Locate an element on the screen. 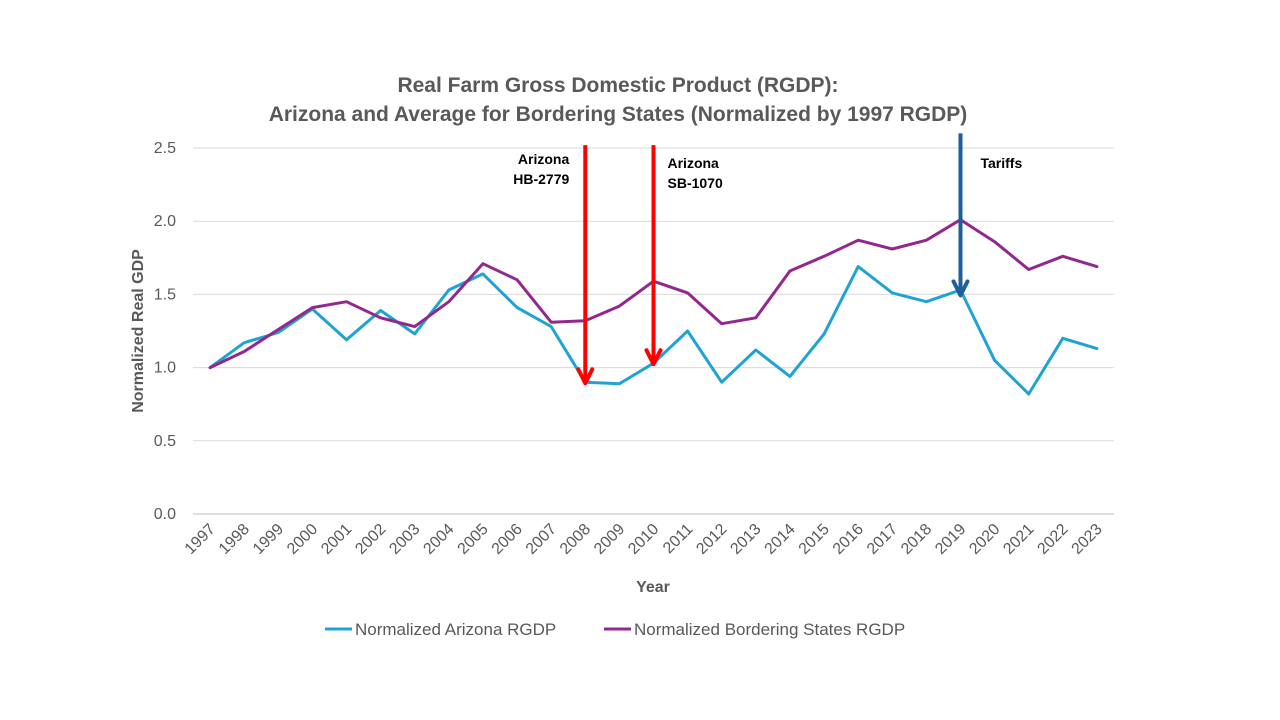 Image resolution: width=1280 pixels, height=720 pixels. x-tick-label: 2011 is located at coordinates (678, 539).